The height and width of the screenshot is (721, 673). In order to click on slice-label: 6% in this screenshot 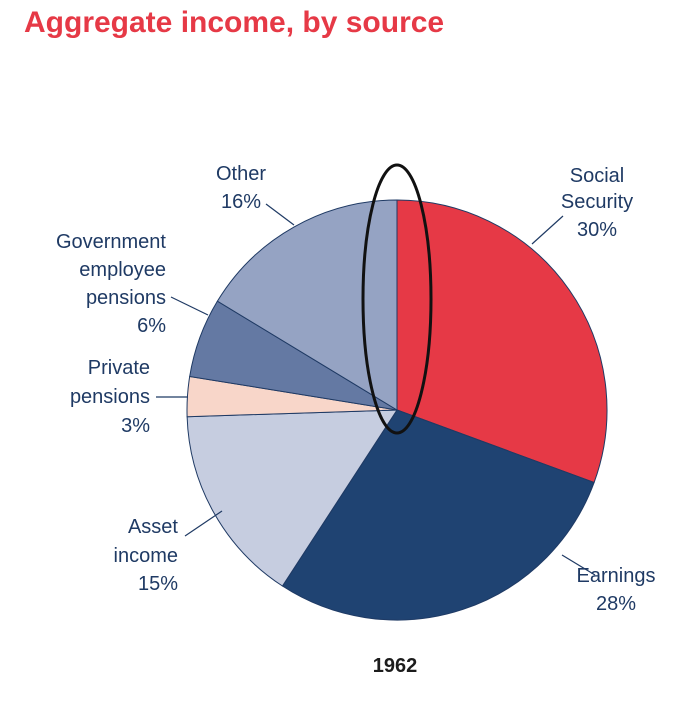, I will do `click(151, 326)`.